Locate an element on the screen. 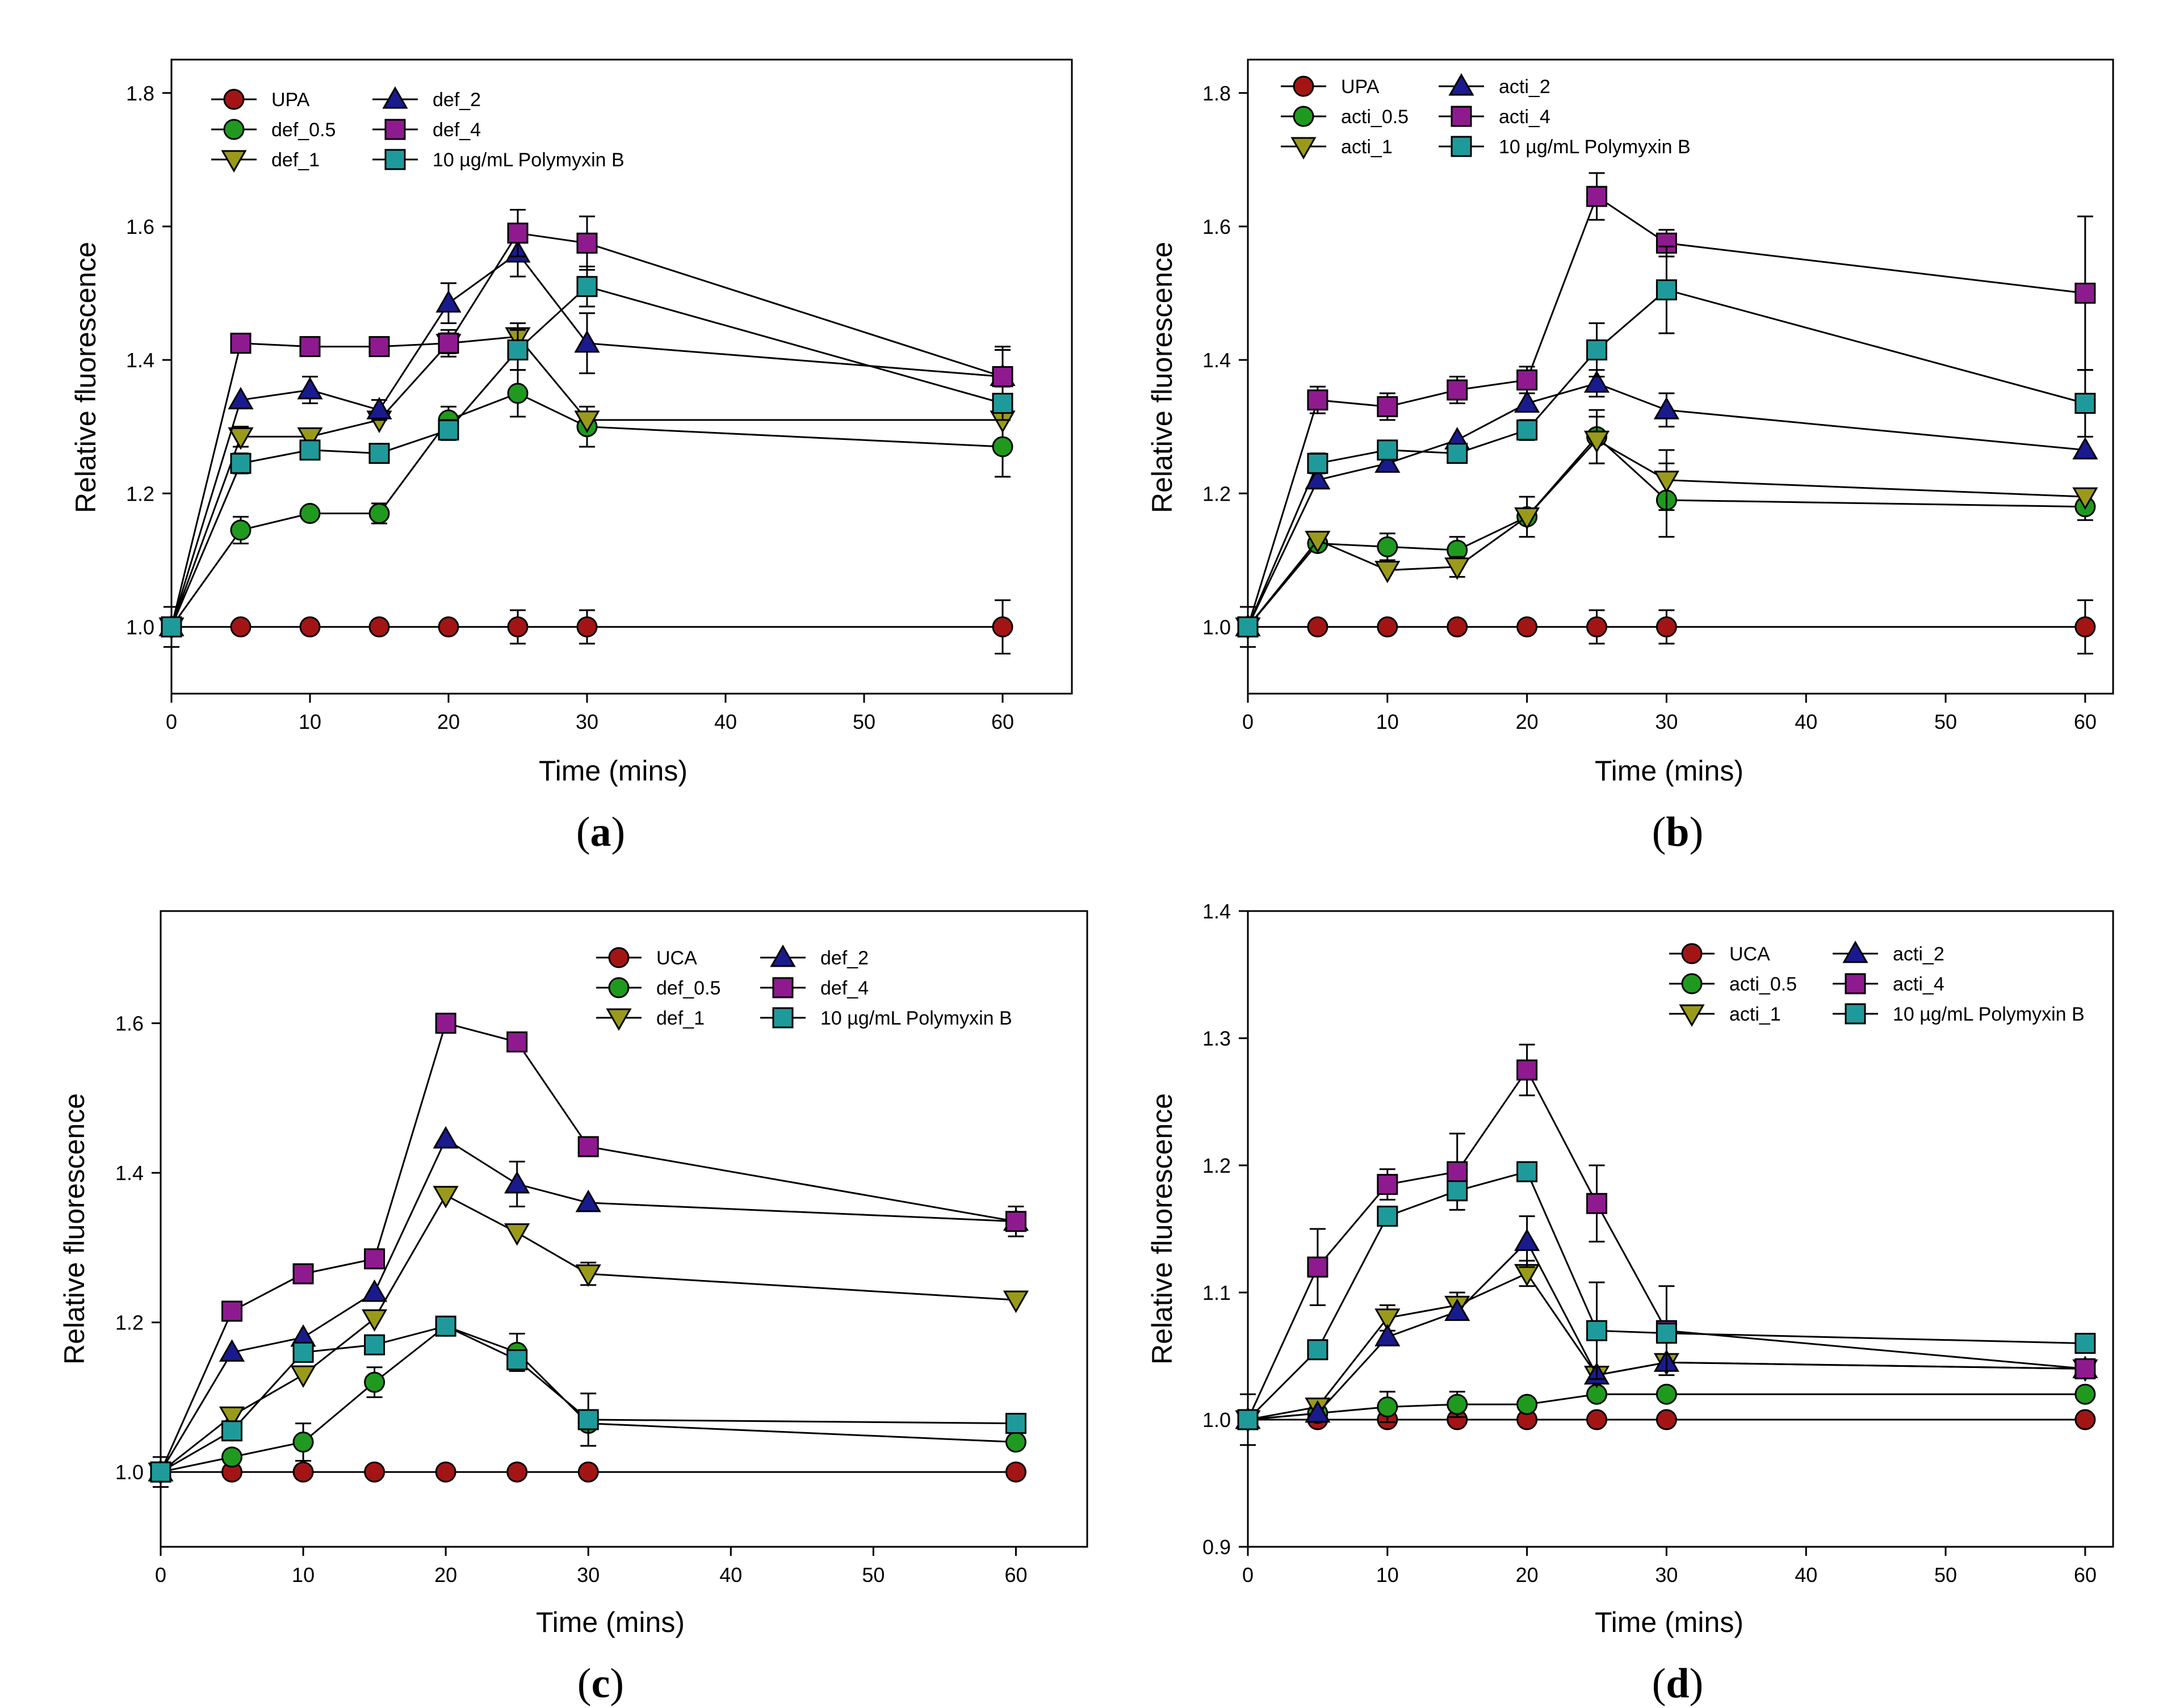 The height and width of the screenshot is (1708, 2171). x-tick-label-c: 60 is located at coordinates (1015, 1575).